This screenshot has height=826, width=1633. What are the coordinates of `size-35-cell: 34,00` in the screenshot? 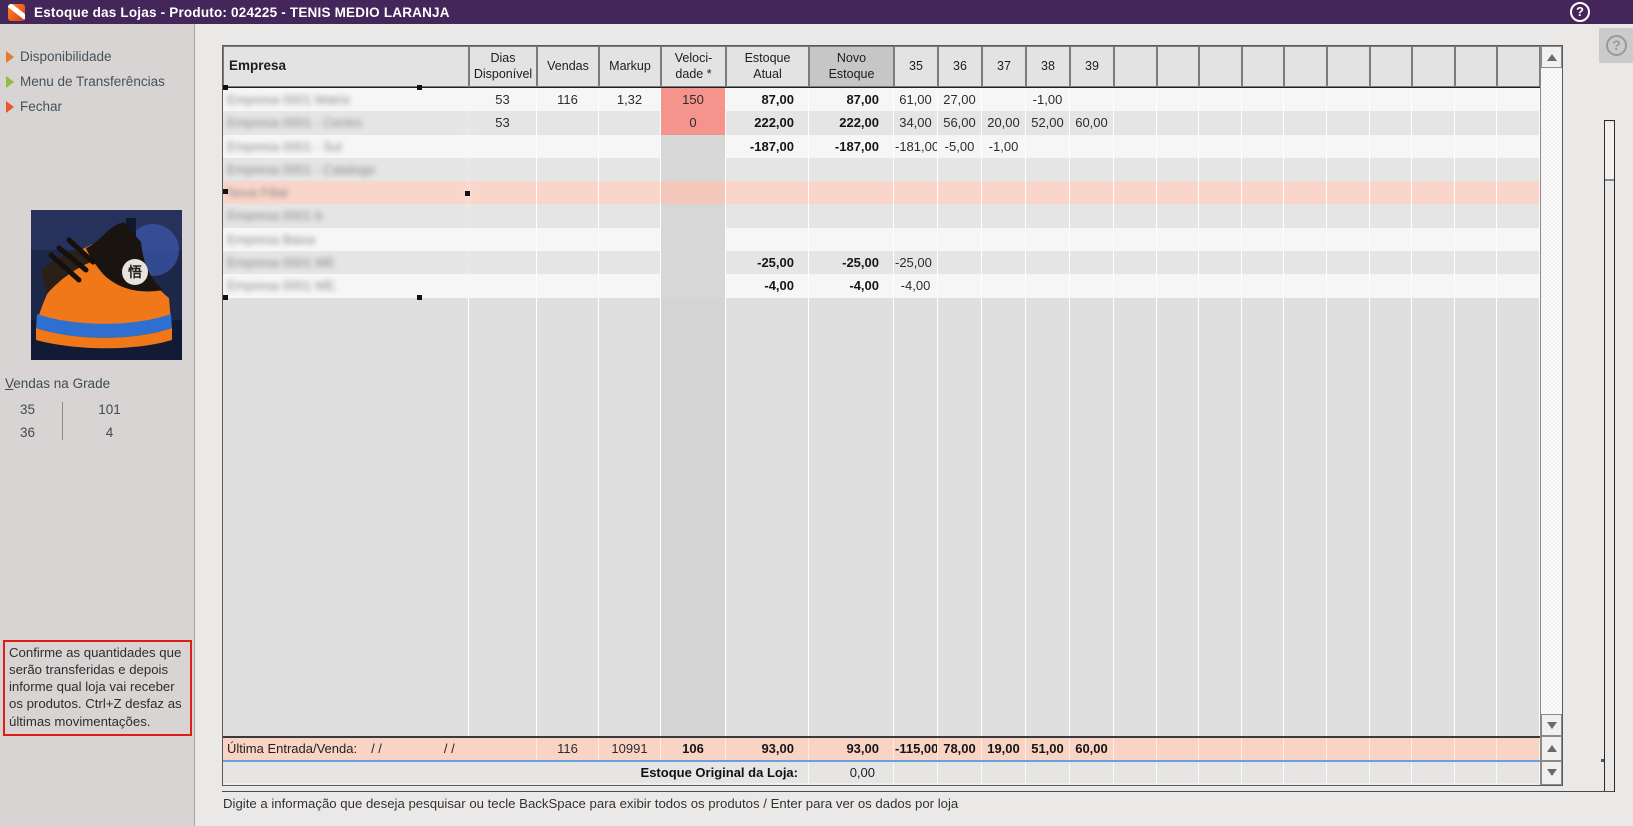 It's located at (916, 123).